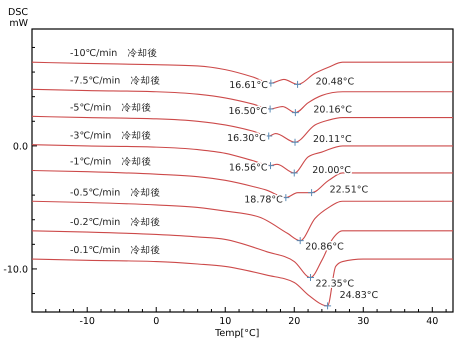 This screenshot has width=460, height=340. What do you see at coordinates (18, 18) in the screenshot?
I see `y-axis-title: DSC mW` at bounding box center [18, 18].